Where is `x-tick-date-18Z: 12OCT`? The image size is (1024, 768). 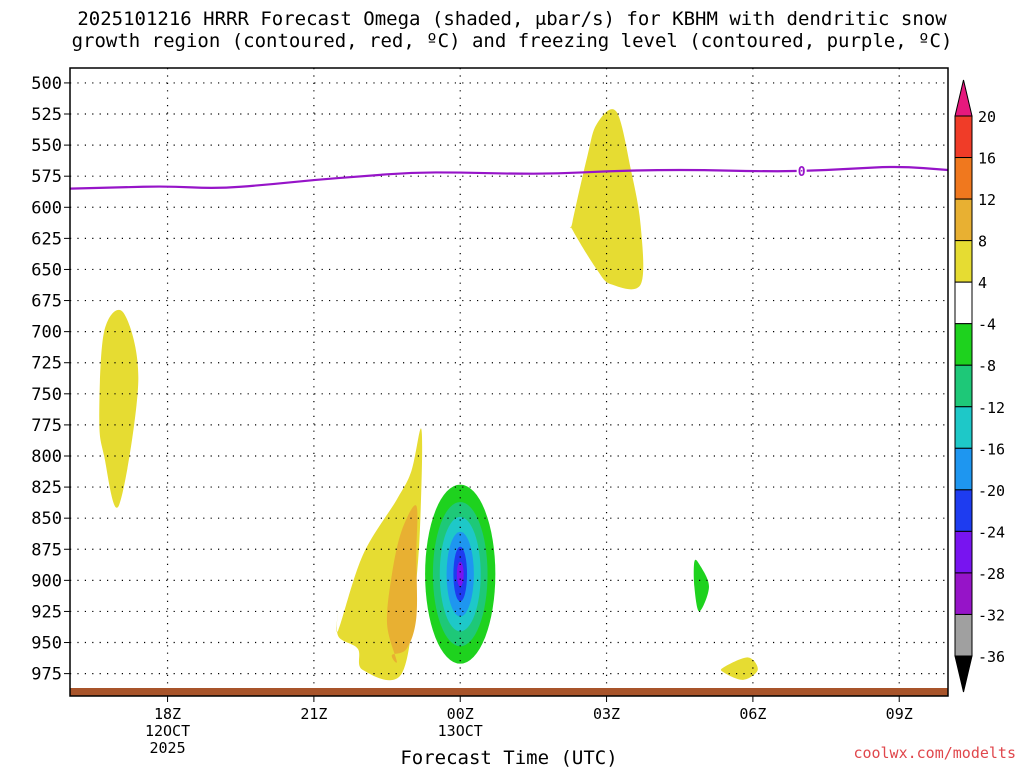
x-tick-date-18Z: 12OCT is located at coordinates (167, 731).